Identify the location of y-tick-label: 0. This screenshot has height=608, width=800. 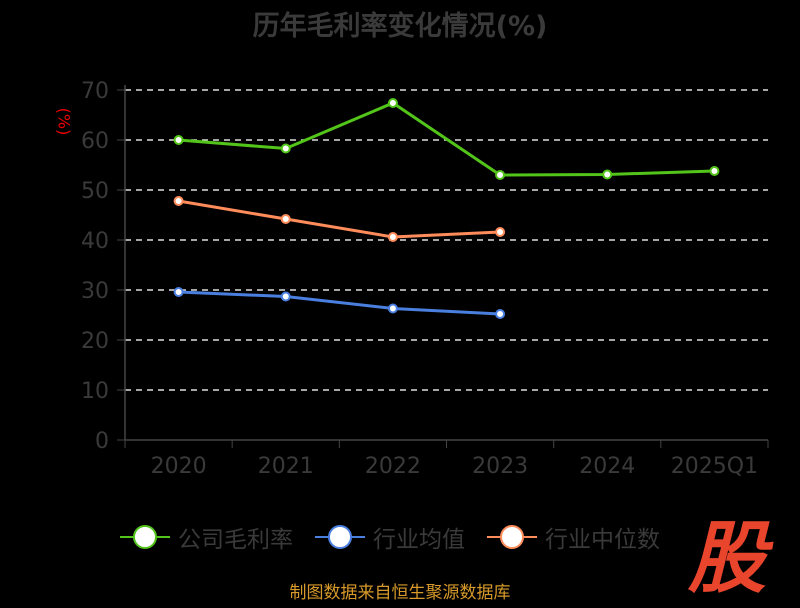
(102, 441).